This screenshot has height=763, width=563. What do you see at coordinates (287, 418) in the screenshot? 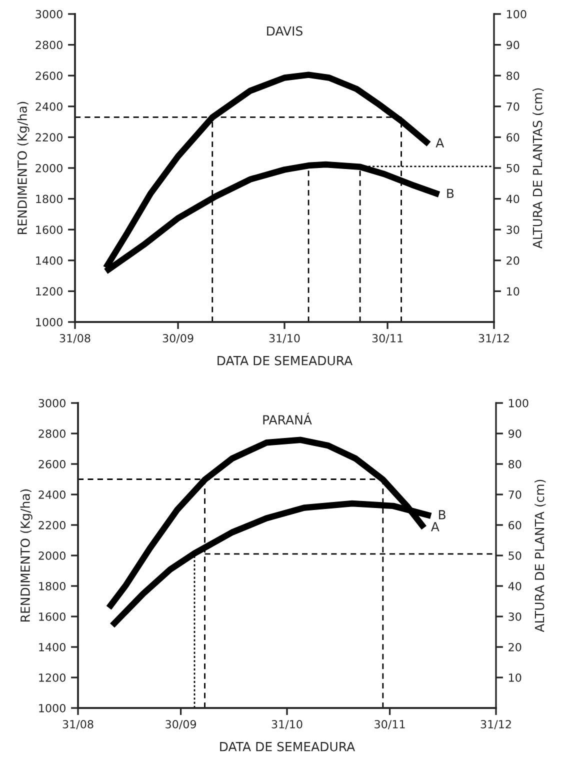
I see `text: PARANÁ` at bounding box center [287, 418].